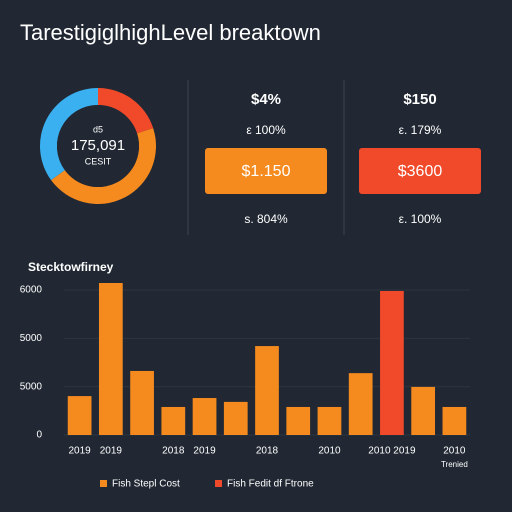  I want to click on card-button-label: $1.150, so click(266, 171).